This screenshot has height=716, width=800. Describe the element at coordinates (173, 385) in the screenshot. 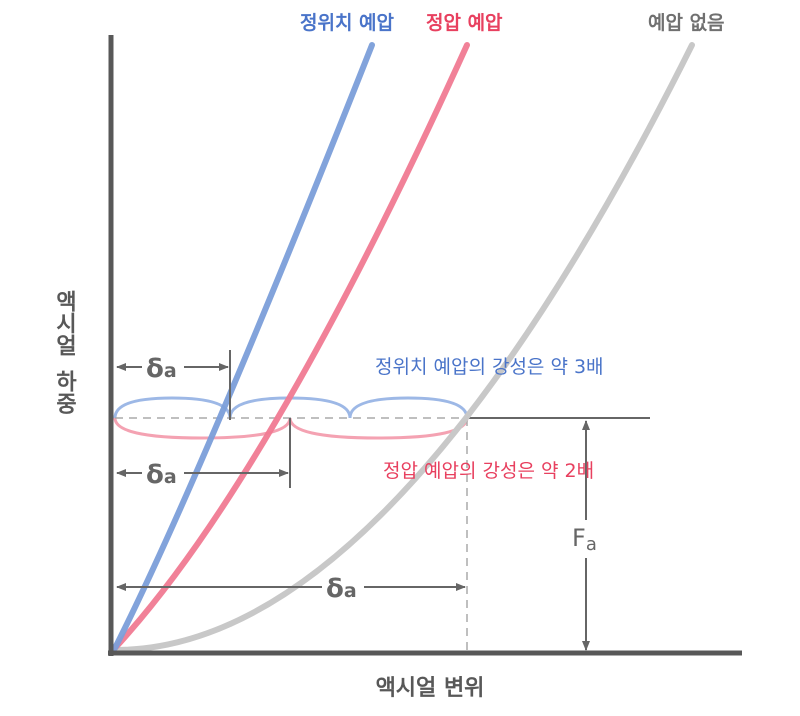

I see `delta-arrow-fixed` at that location.